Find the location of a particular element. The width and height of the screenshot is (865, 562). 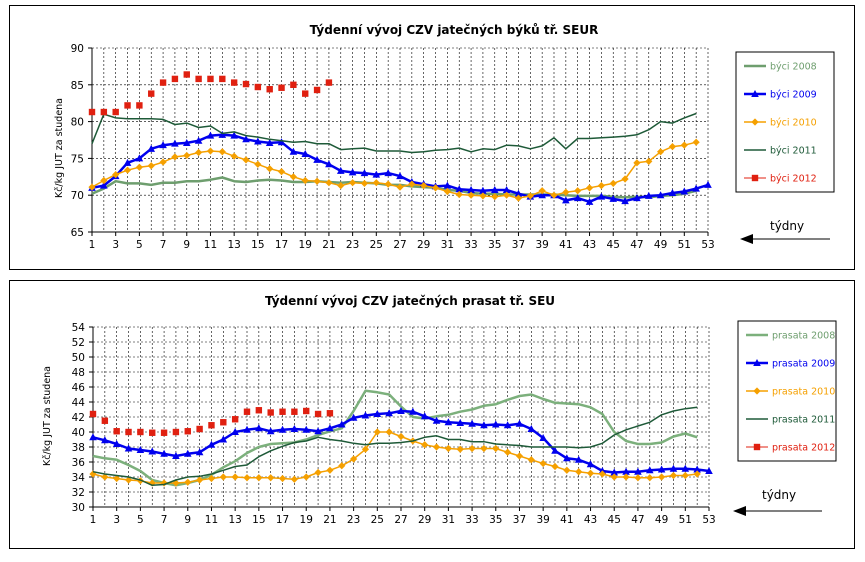

x-tick-label: 33 is located at coordinates (470, 245).